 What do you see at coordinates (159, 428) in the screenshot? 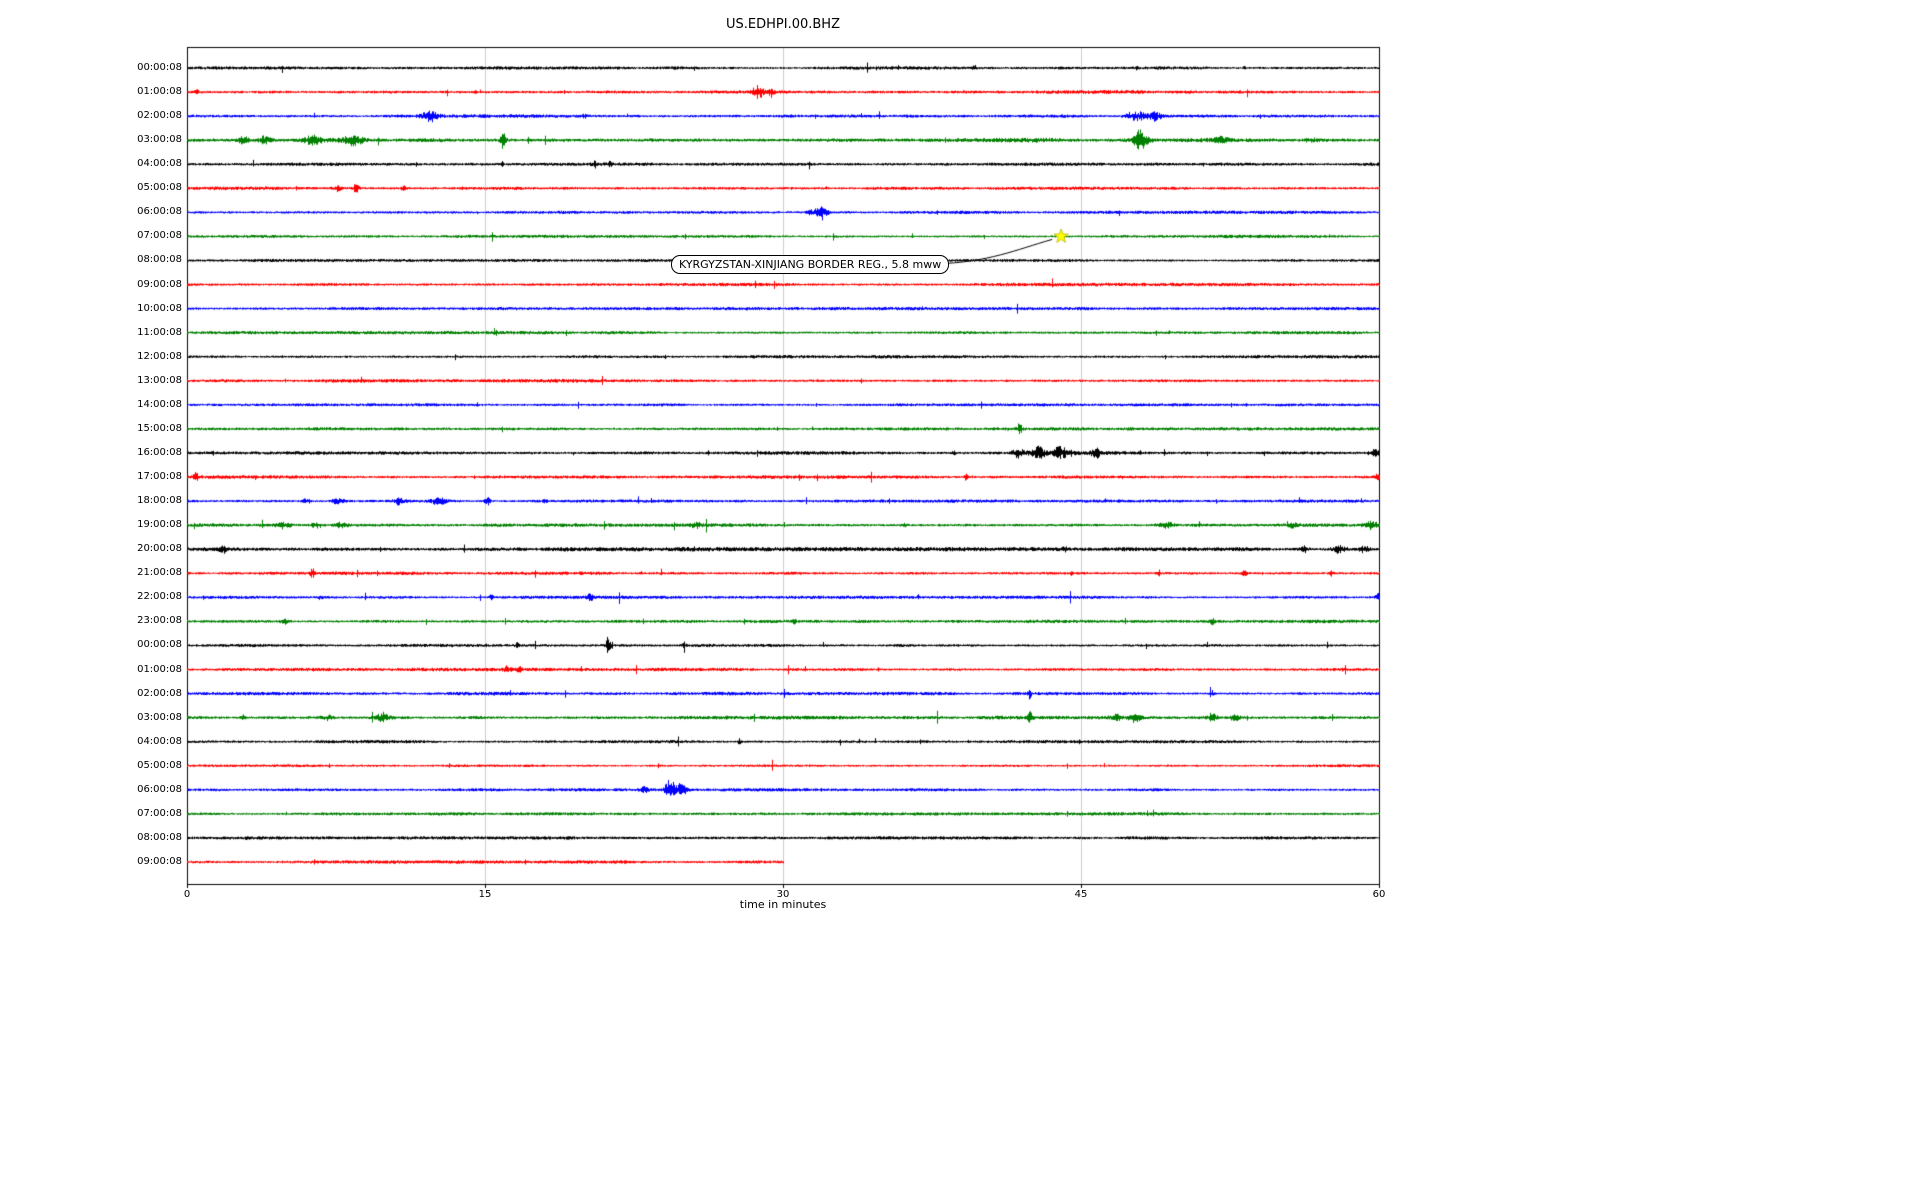
I see `trace-time-label: 15:00:08` at bounding box center [159, 428].